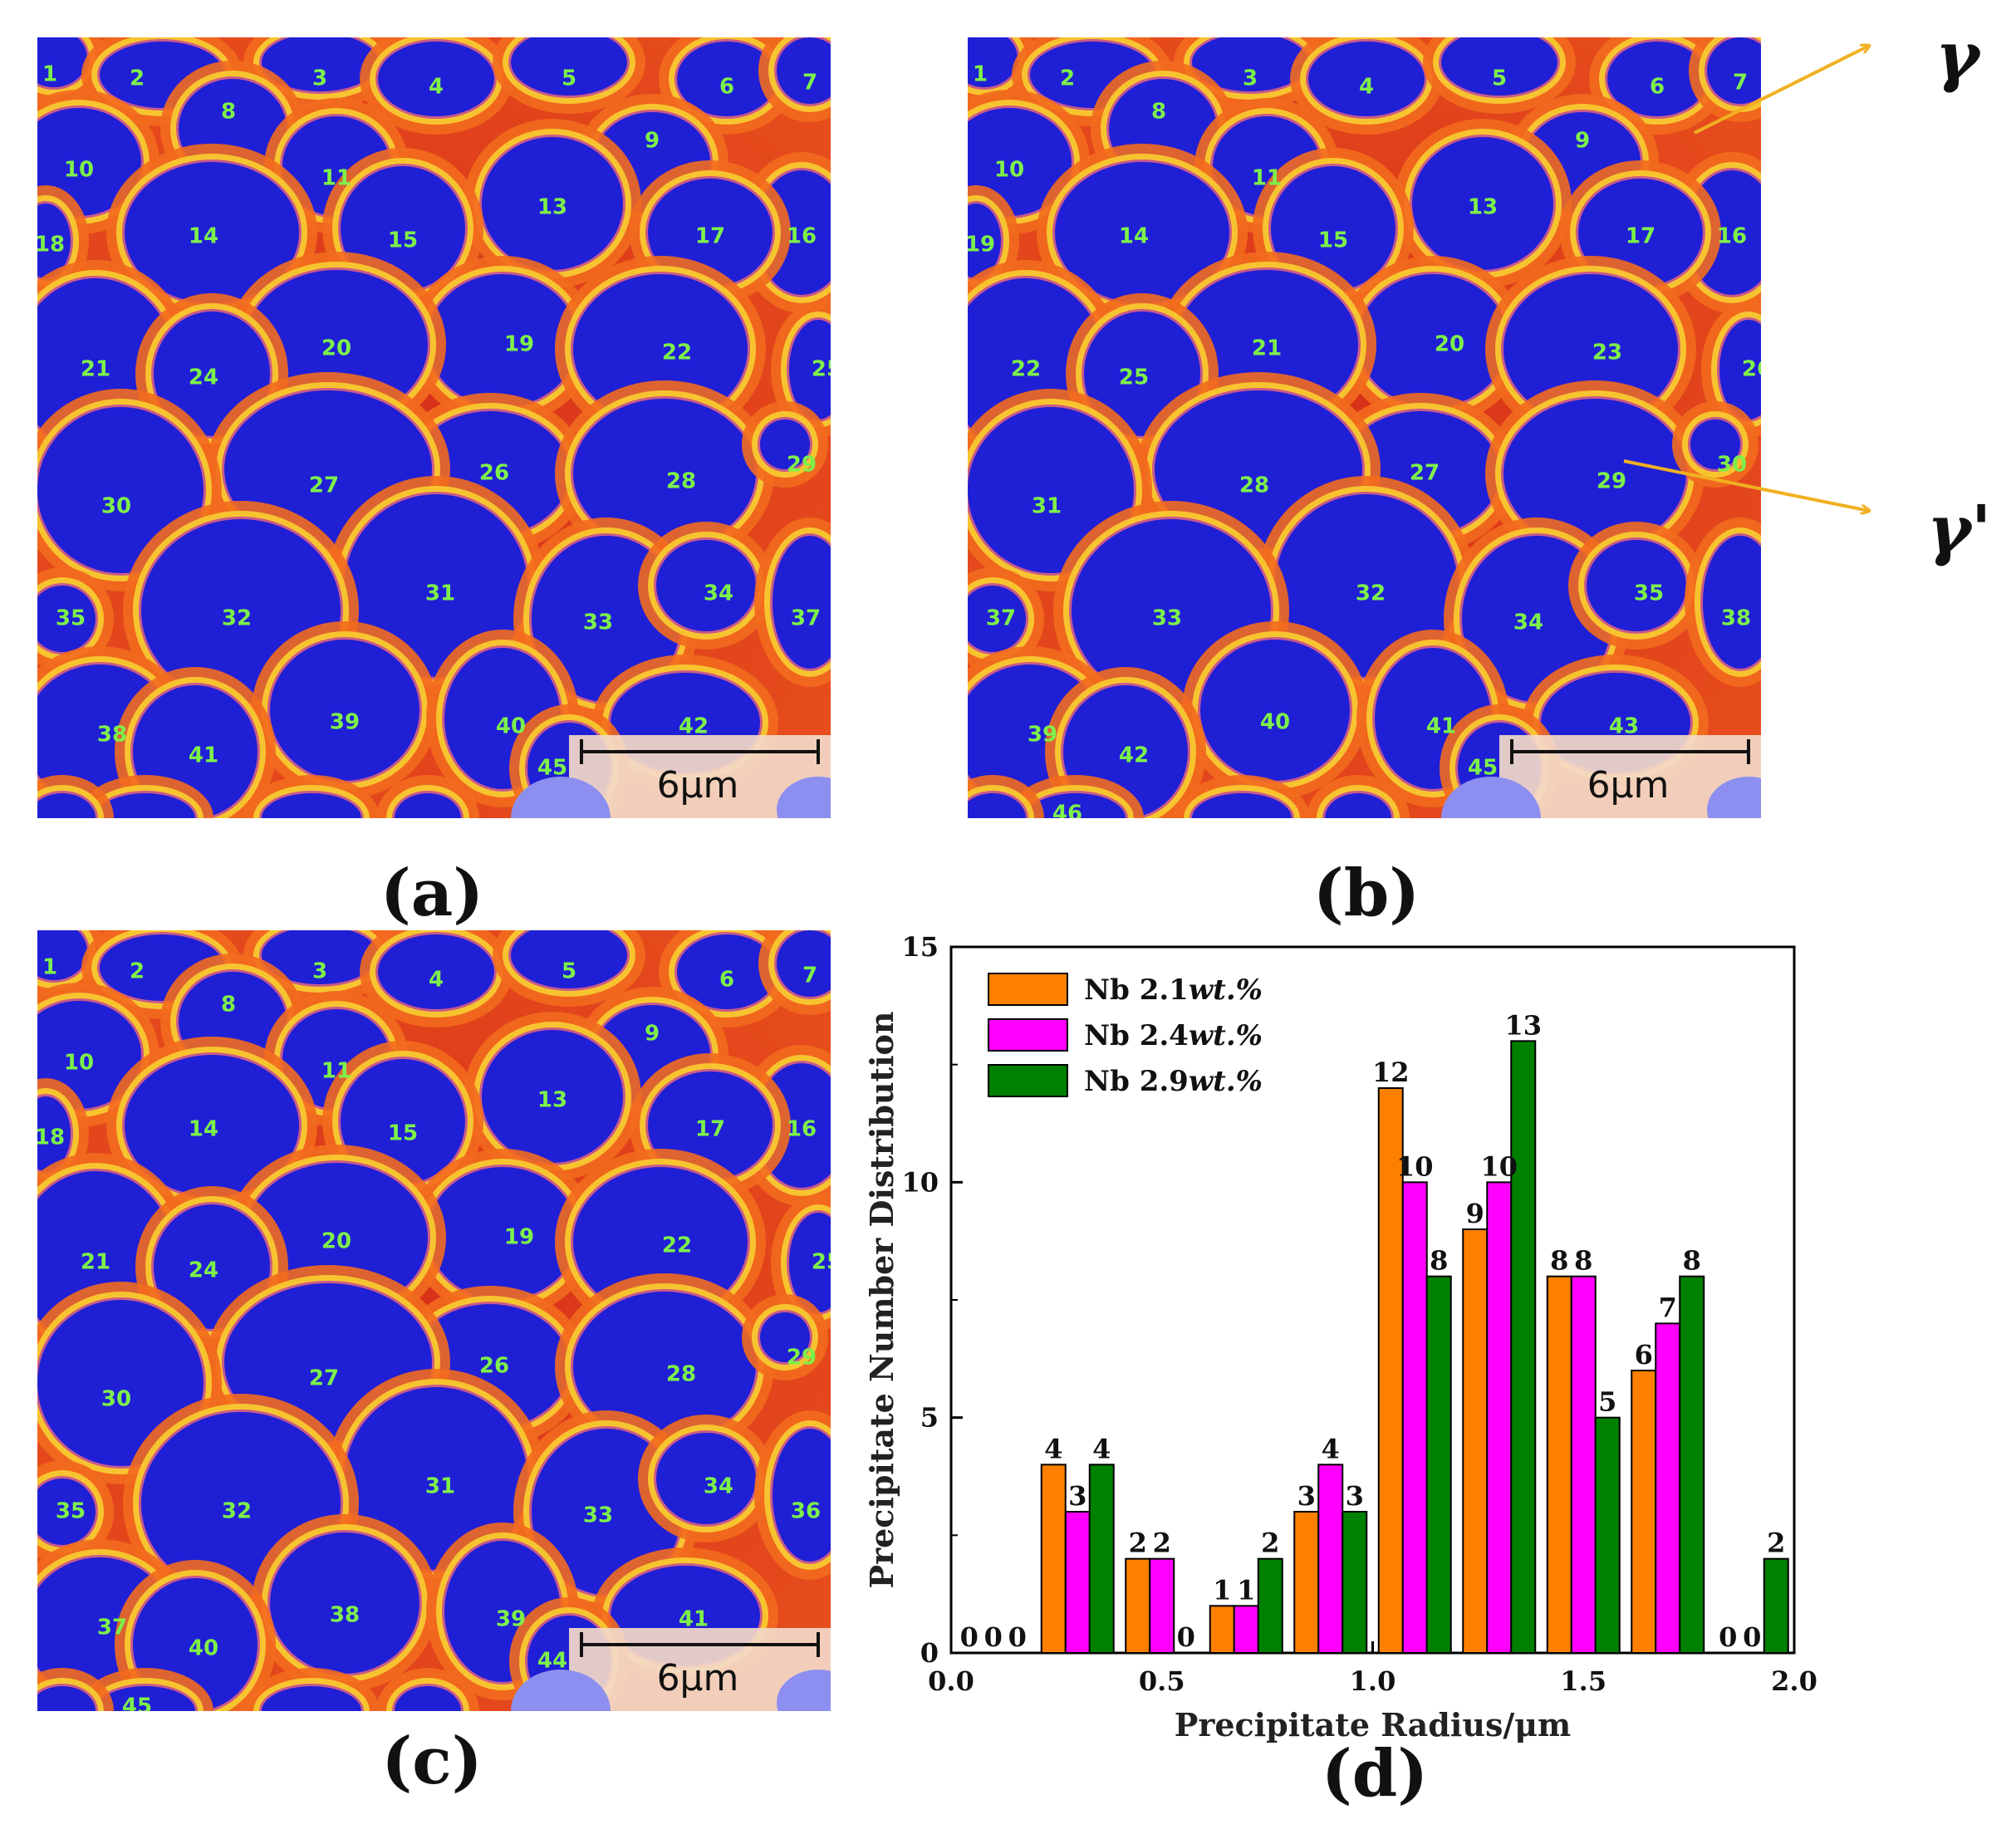 The image size is (2016, 1834). I want to click on precipitate-number: 27, so click(324, 485).